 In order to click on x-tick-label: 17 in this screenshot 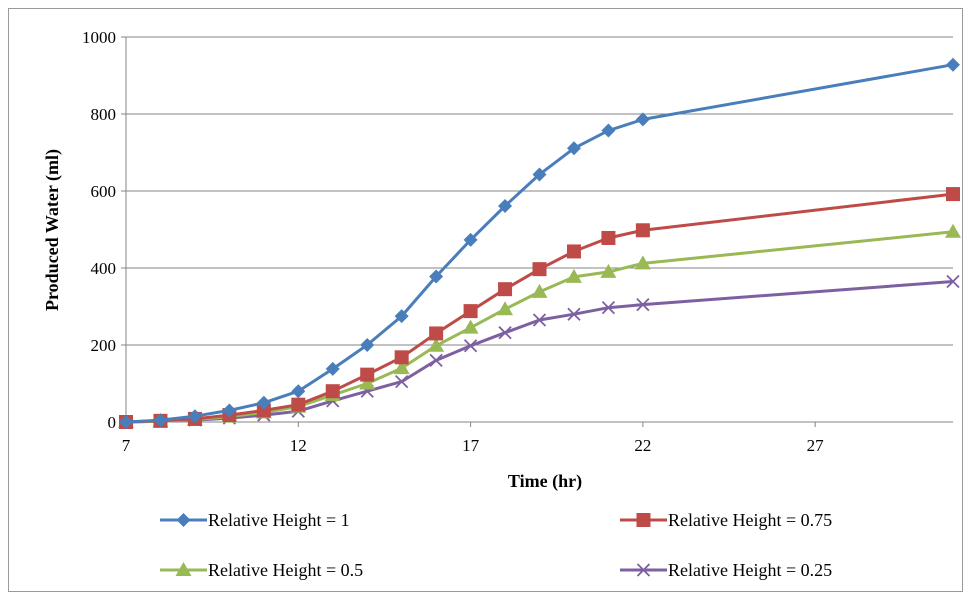, I will do `click(471, 445)`.